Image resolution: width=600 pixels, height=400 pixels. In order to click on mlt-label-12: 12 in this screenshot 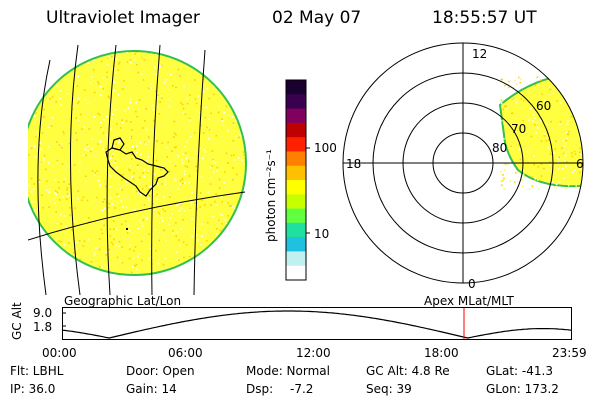, I will do `click(479, 54)`.